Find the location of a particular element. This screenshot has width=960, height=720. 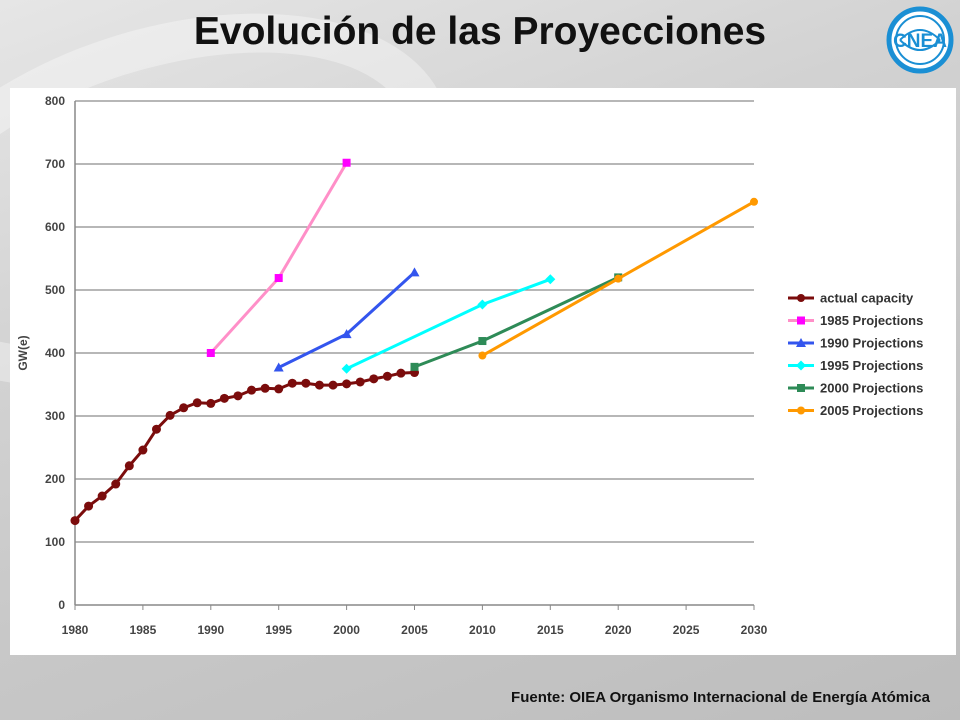

y-tick-label: 200 is located at coordinates (55, 479).